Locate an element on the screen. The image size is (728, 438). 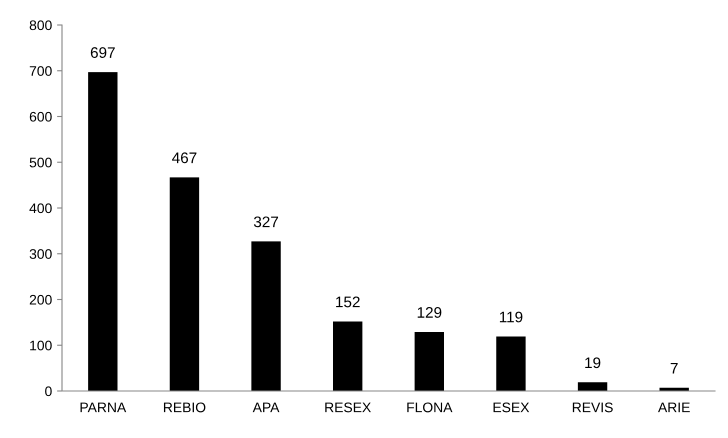
y-tick-label: 200 is located at coordinates (41, 299).